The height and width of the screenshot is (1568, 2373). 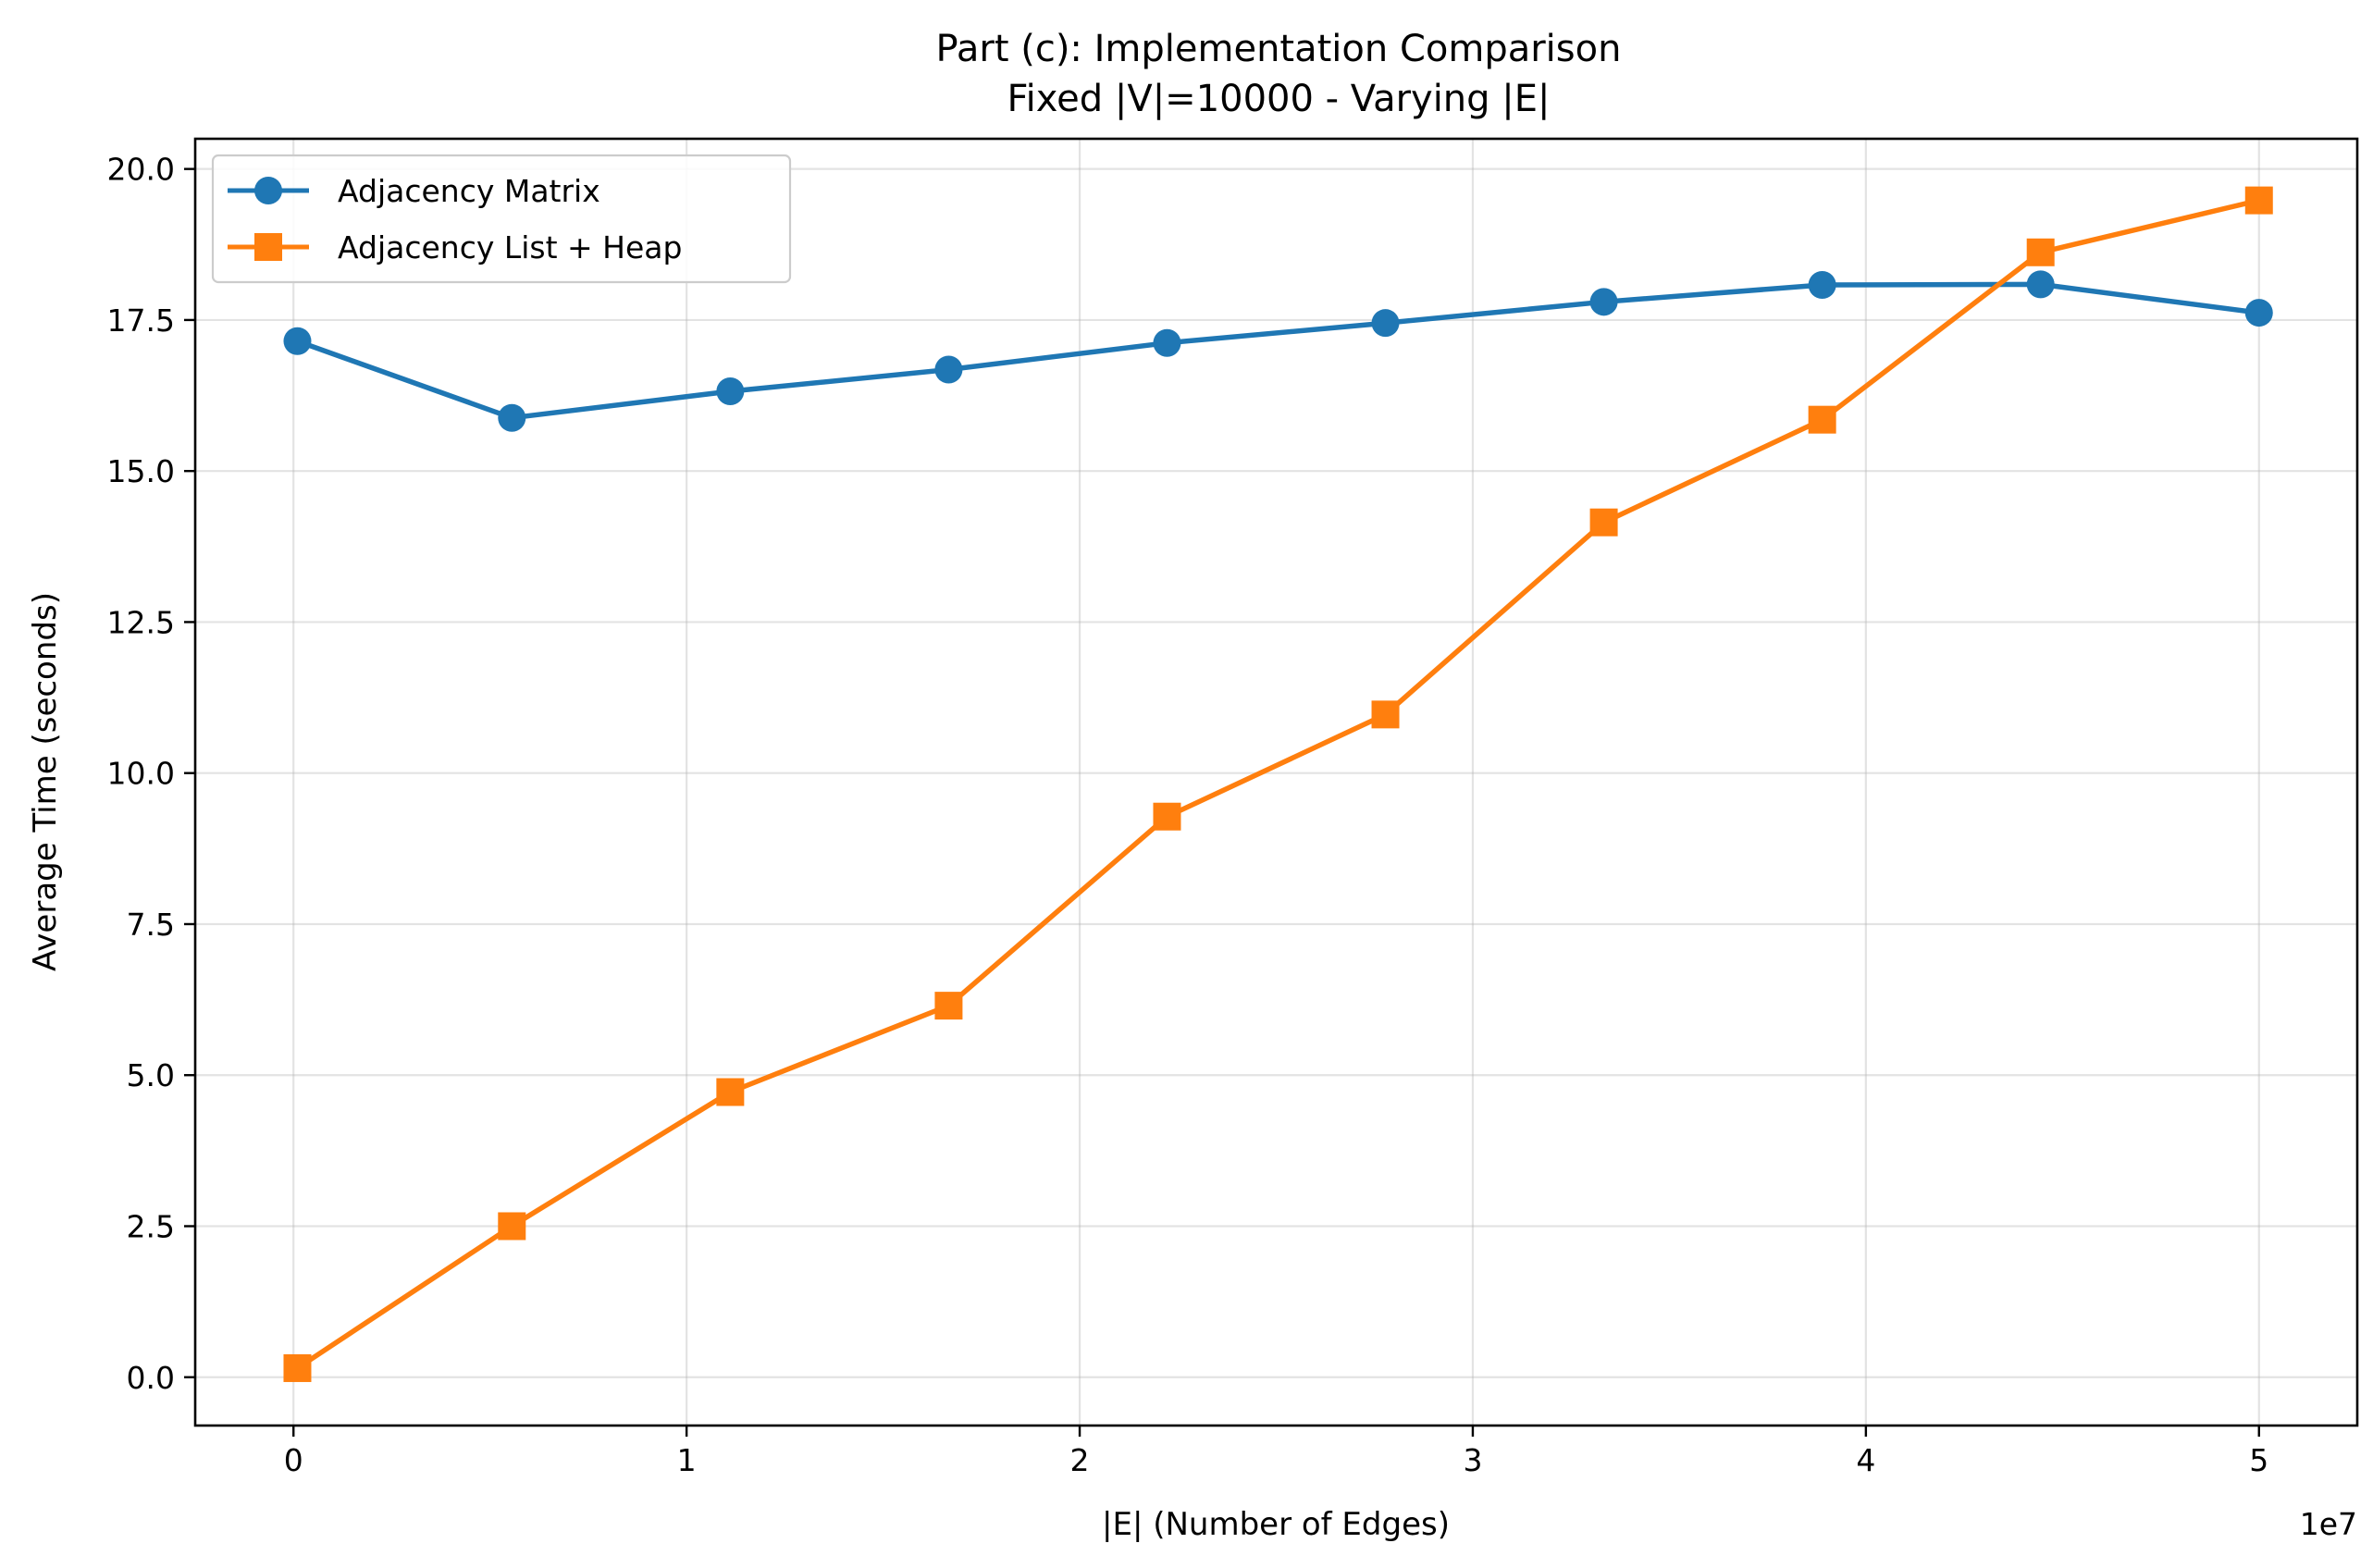 I want to click on legend-label-adjacency-matrix: Adjacency Matrix, so click(x=469, y=191).